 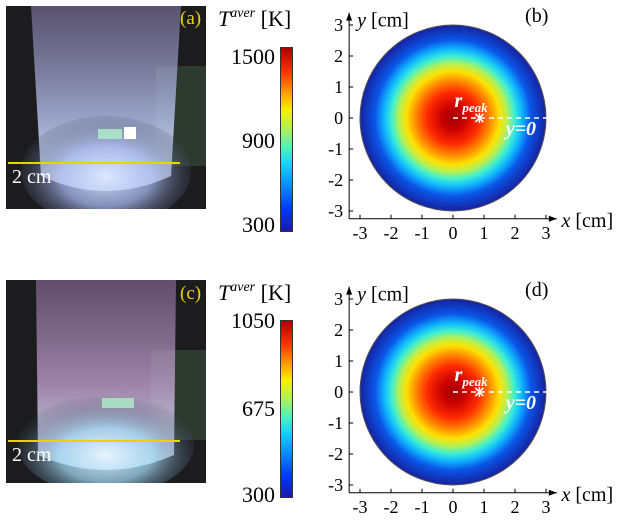 What do you see at coordinates (286, 409) in the screenshot?
I see `colorbar-c` at bounding box center [286, 409].